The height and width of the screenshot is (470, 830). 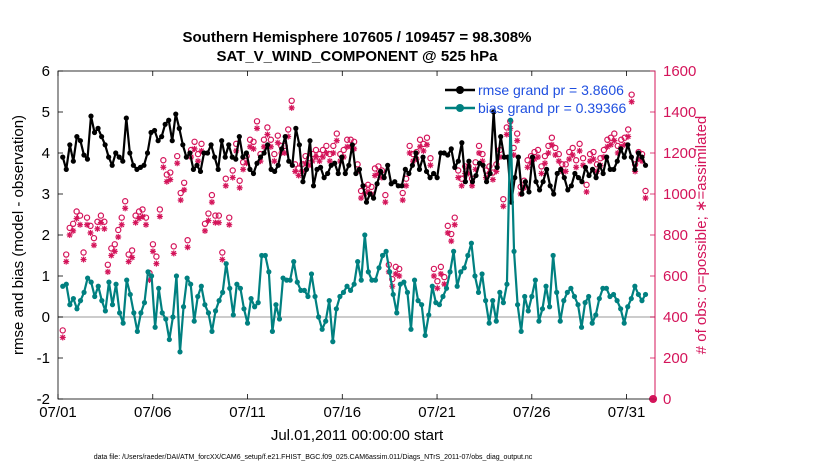 What do you see at coordinates (460, 90) in the screenshot?
I see `legend-rmse-marker` at bounding box center [460, 90].